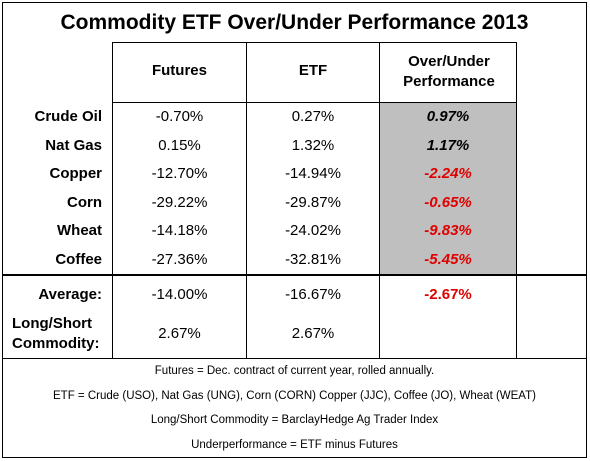  I want to click on average-etf: -16.67%, so click(313, 294).